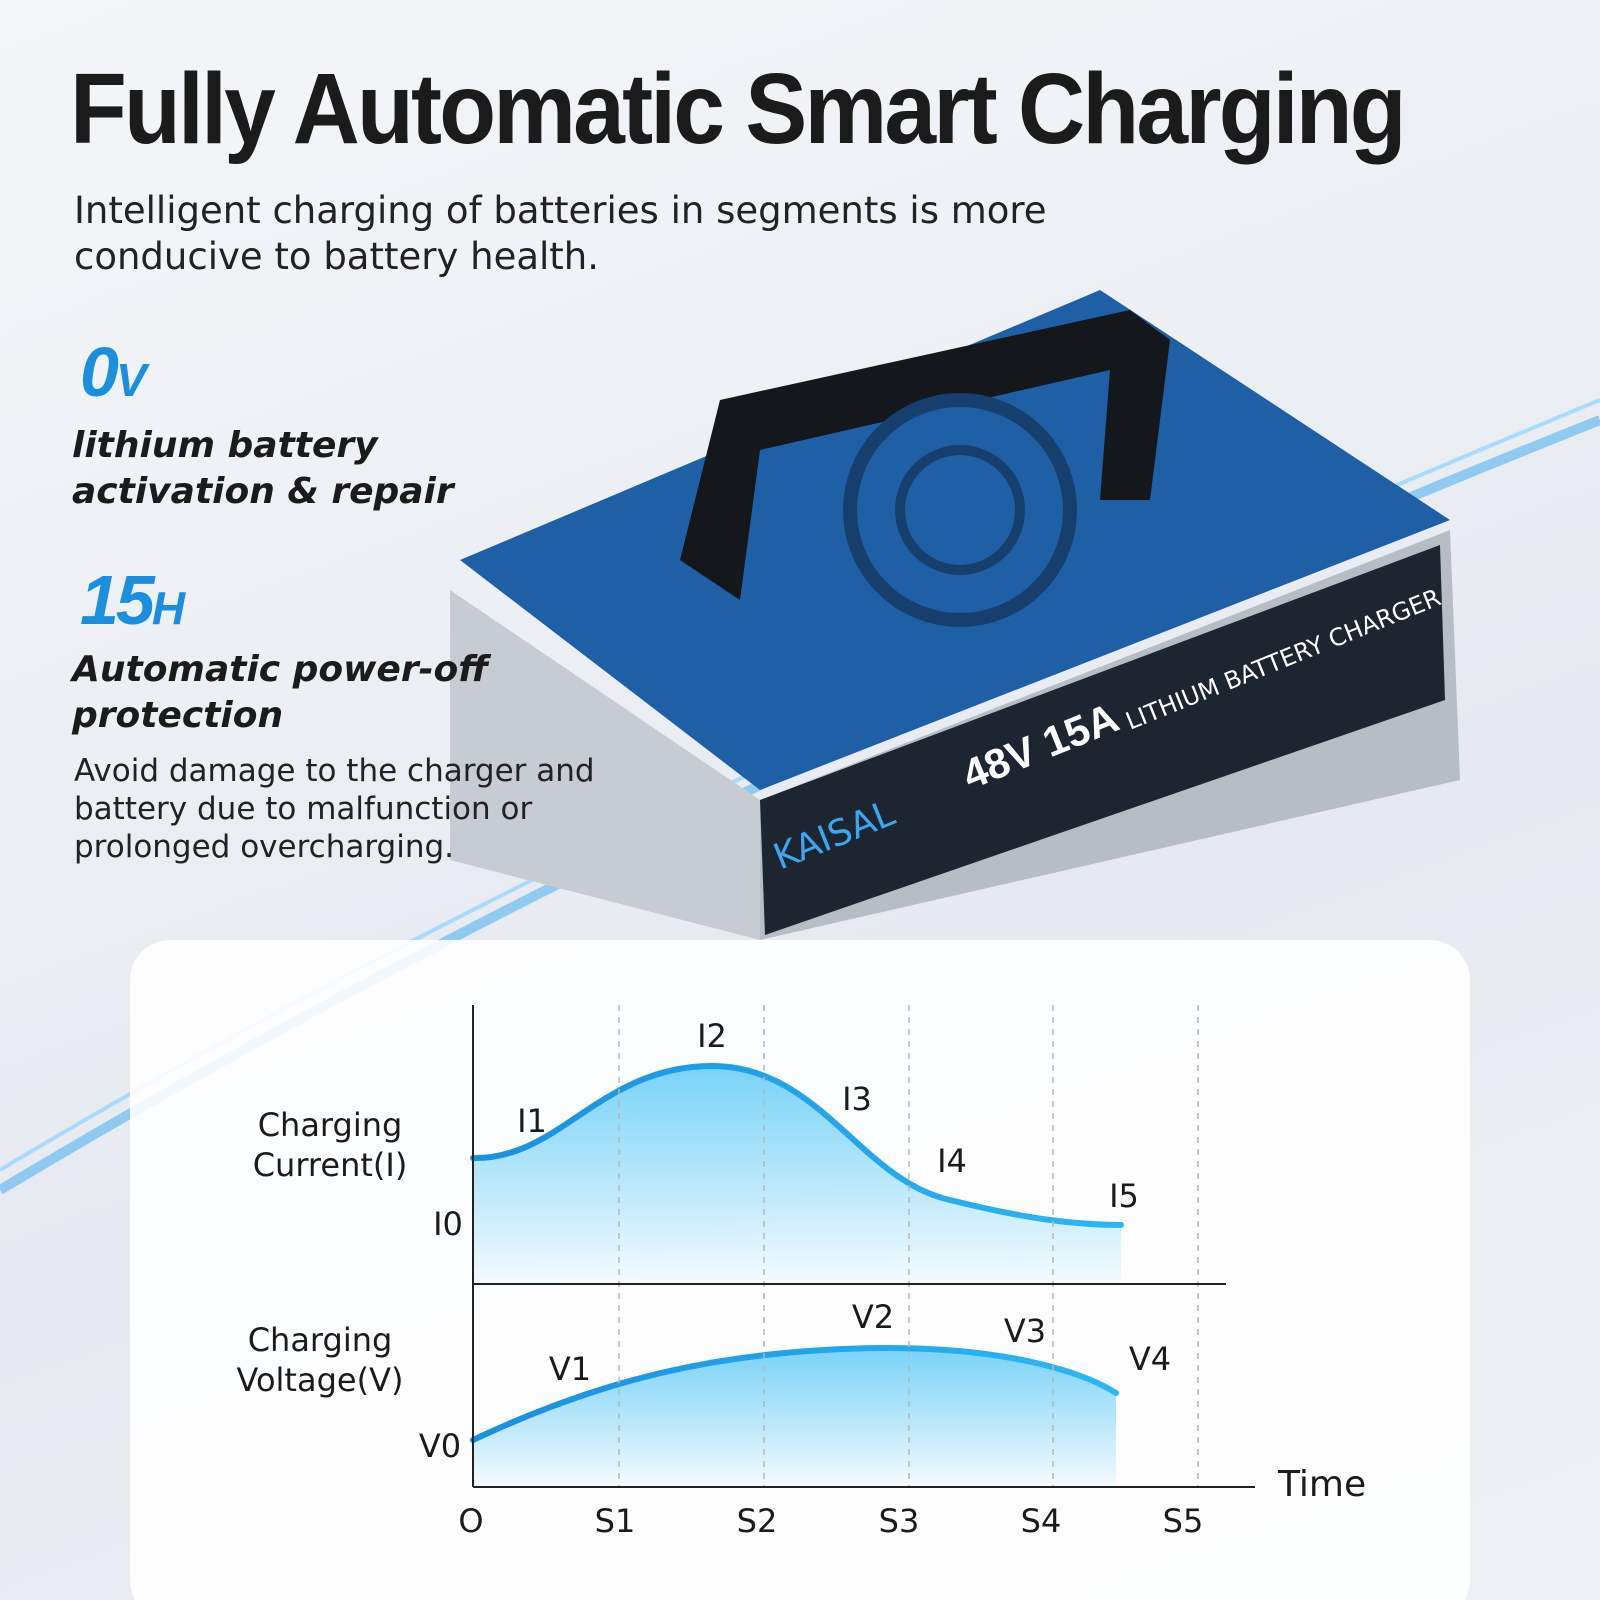 This screenshot has height=1600, width=1600. I want to click on current-label: I5, so click(1124, 1196).